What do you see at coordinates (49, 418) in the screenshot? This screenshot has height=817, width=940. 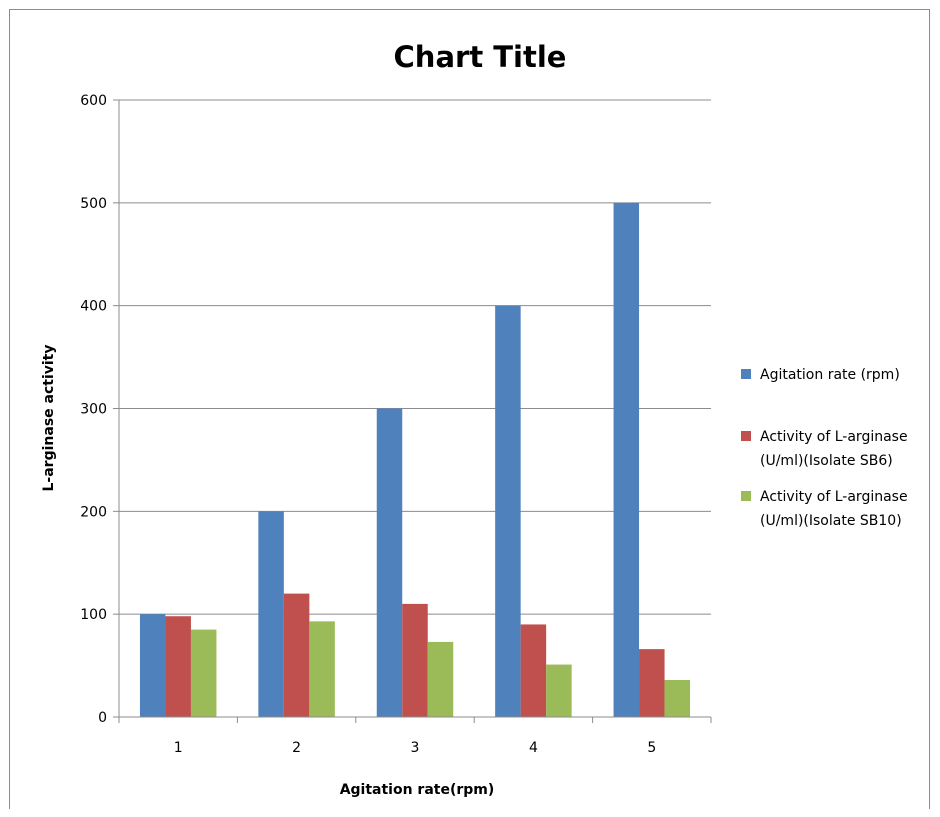 I see `y-axis-title: L-arginase activity` at bounding box center [49, 418].